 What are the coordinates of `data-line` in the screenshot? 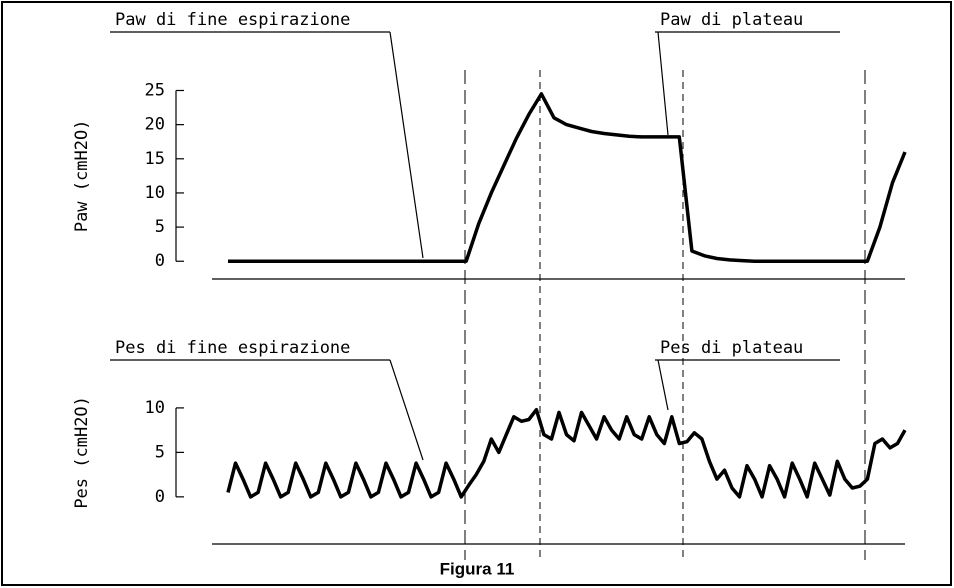 It's located at (566, 453).